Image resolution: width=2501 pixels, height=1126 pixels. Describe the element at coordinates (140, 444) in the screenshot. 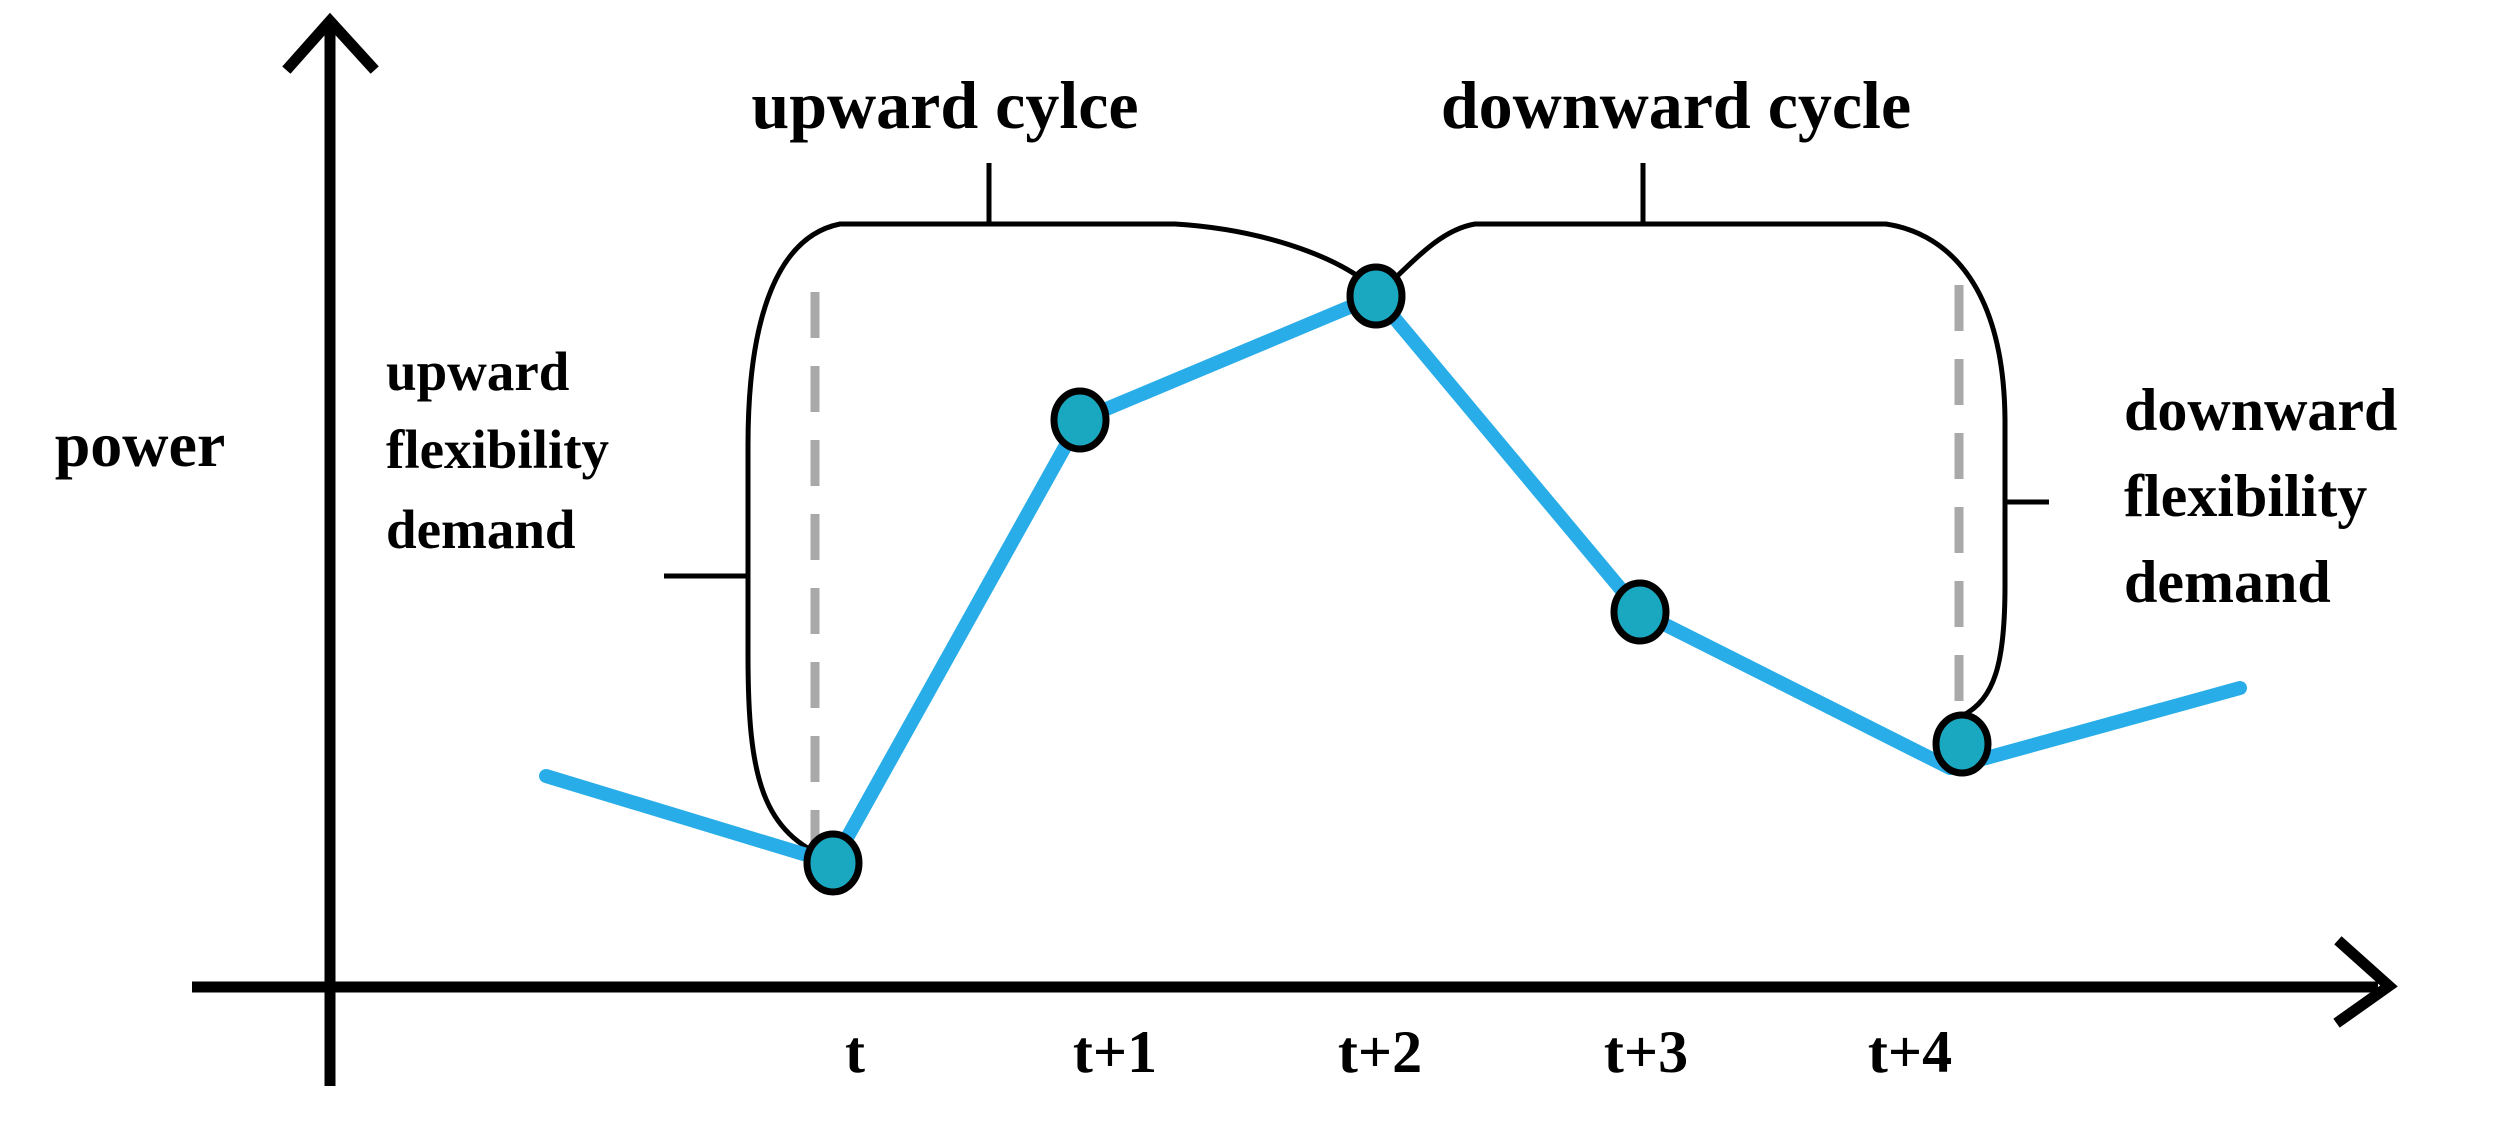

I see `y-axis-title: power` at that location.